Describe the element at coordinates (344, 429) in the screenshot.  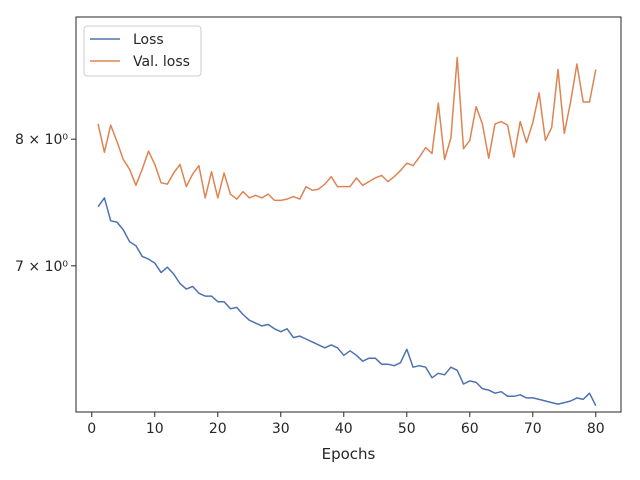
I see `x-tick-label: 40` at that location.